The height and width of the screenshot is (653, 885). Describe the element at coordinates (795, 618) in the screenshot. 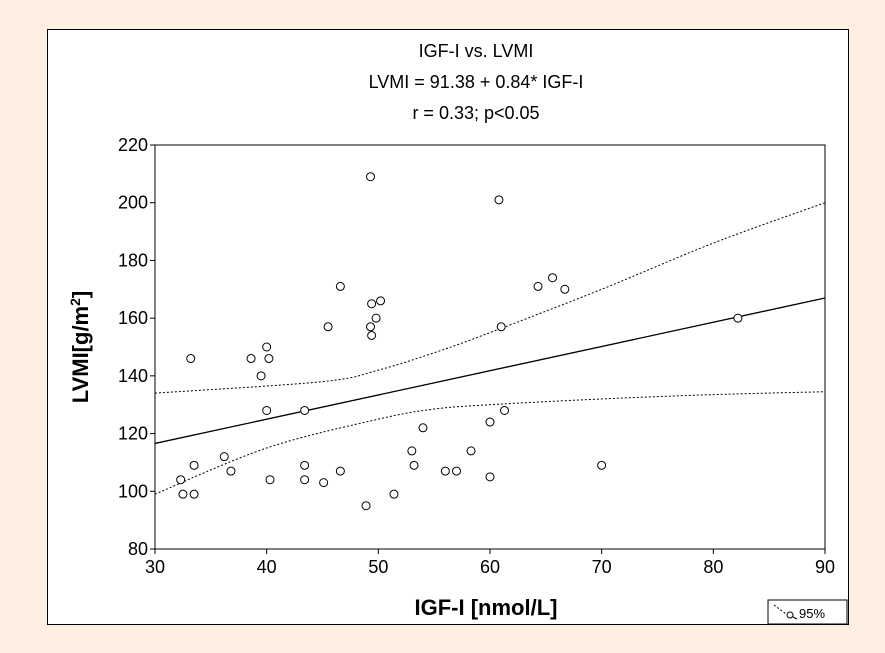

I see `legend-line-icon` at that location.